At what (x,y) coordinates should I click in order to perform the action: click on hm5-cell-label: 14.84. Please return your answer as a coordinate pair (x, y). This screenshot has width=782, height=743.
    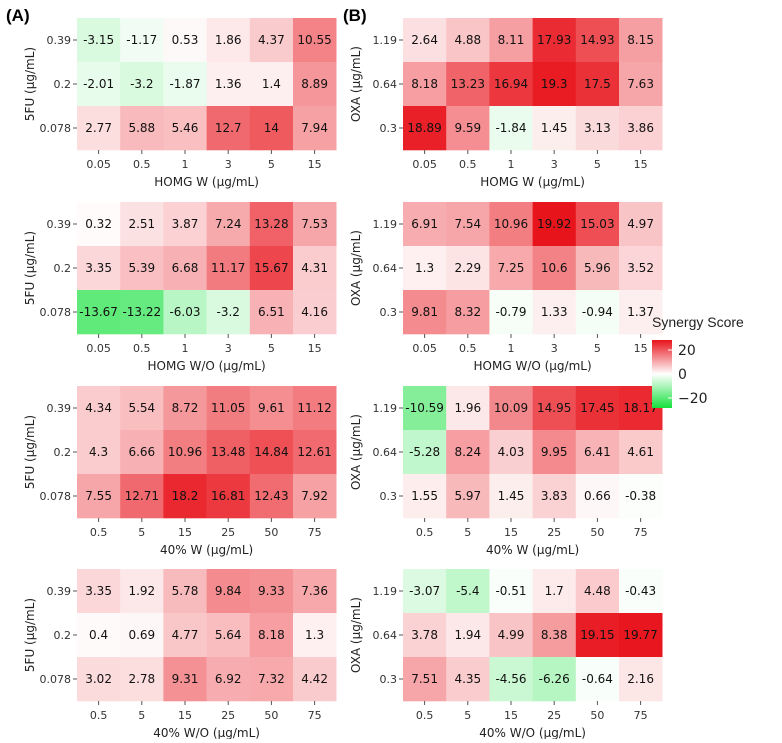
    Looking at the image, I should click on (271, 452).